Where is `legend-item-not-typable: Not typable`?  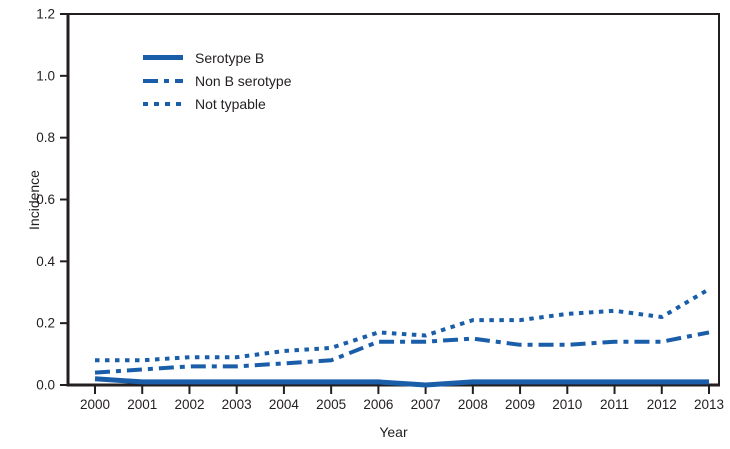 legend-item-not-typable: Not typable is located at coordinates (217, 103).